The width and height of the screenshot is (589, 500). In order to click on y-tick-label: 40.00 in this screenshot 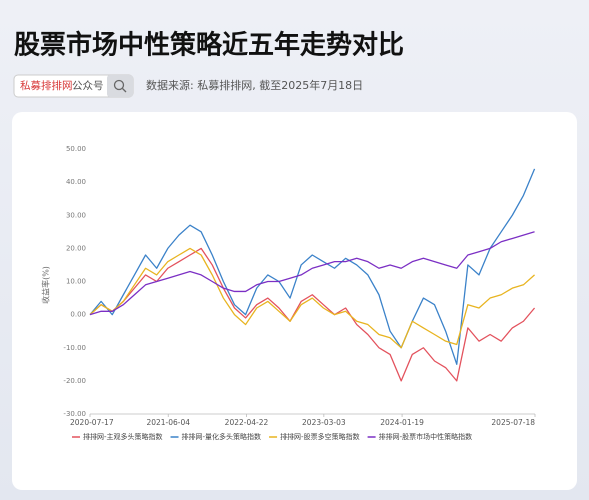, I will do `click(76, 182)`.